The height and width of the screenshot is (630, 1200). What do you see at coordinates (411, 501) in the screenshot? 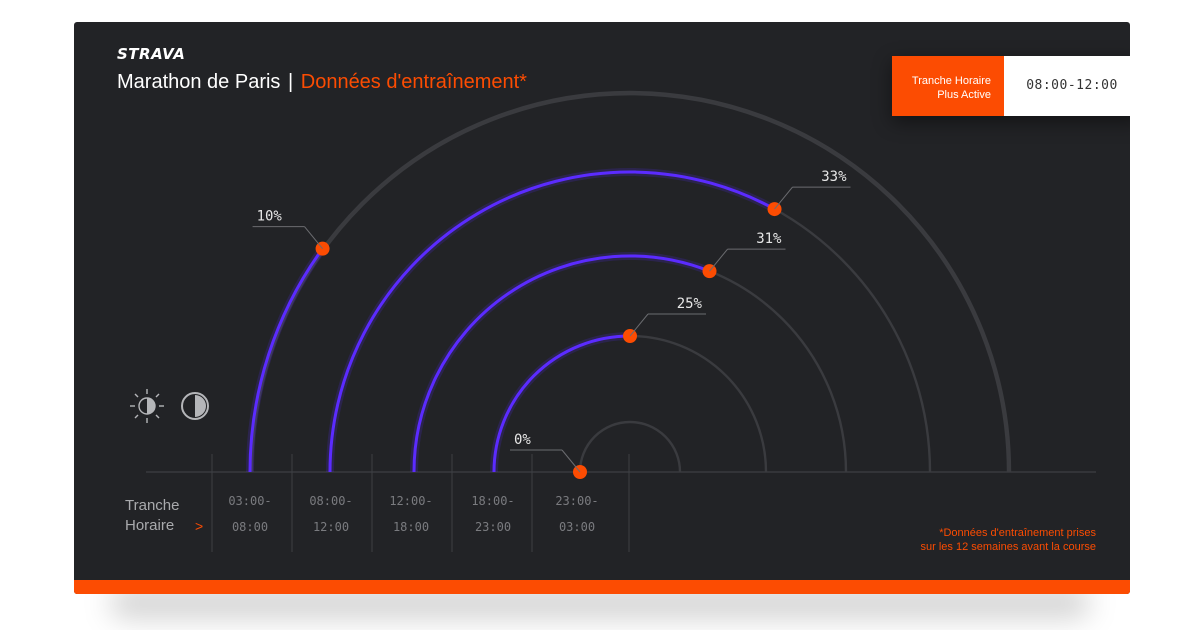
I see `tick-start: 12:00-` at bounding box center [411, 501].